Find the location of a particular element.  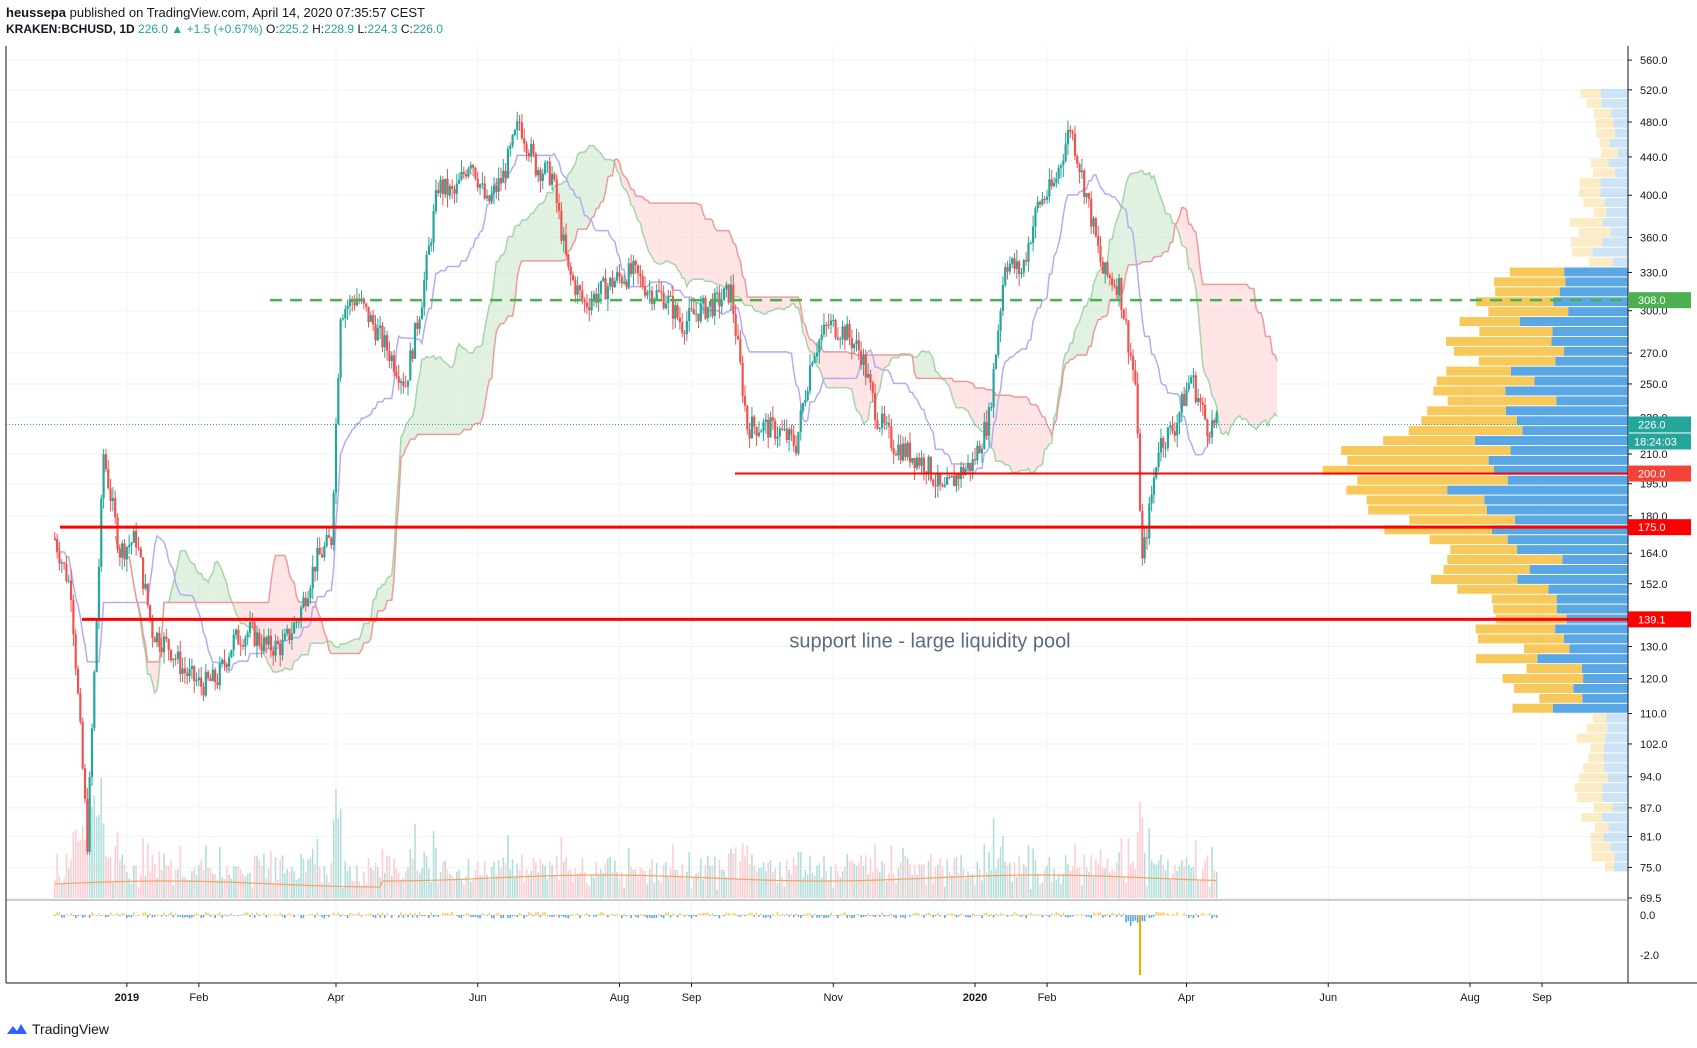

author-name: heussepa is located at coordinates (36, 12).